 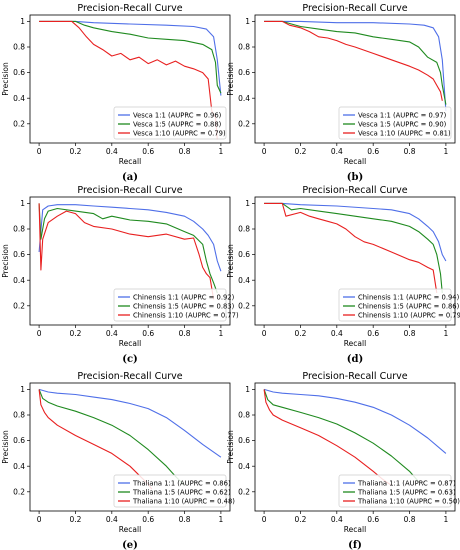 What do you see at coordinates (130, 359) in the screenshot?
I see `panel-label: (c)` at bounding box center [130, 359].